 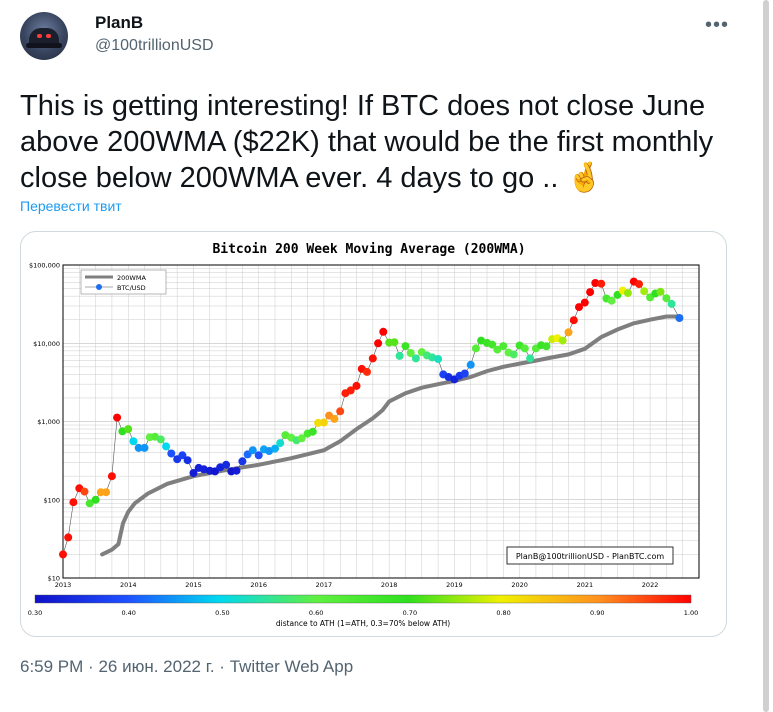 What do you see at coordinates (119, 22) in the screenshot?
I see `user-name: PlanB` at bounding box center [119, 22].